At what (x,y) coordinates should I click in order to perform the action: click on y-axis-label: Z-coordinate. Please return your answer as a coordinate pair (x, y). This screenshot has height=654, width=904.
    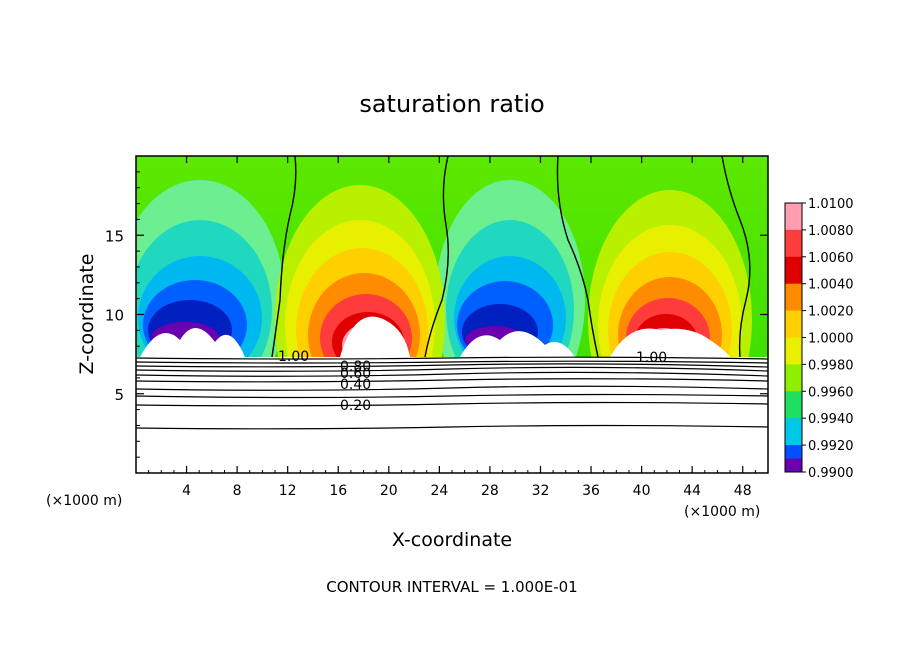
    Looking at the image, I should click on (87, 314).